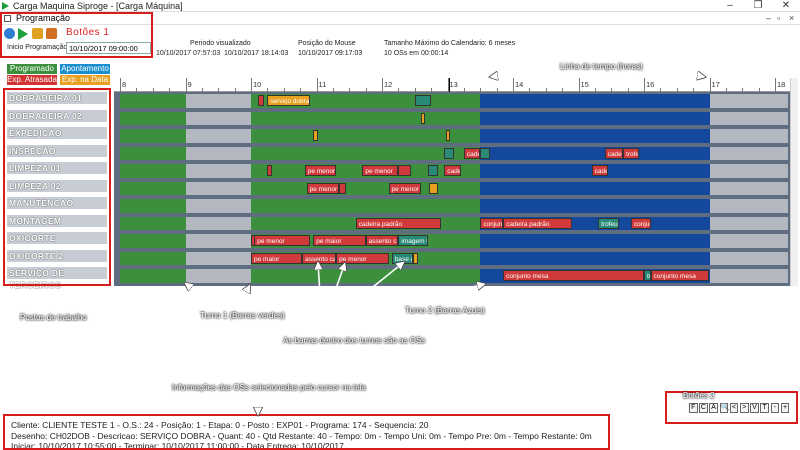 This screenshot has height=450, width=800. I want to click on os-details-highlight-box, so click(306, 432).